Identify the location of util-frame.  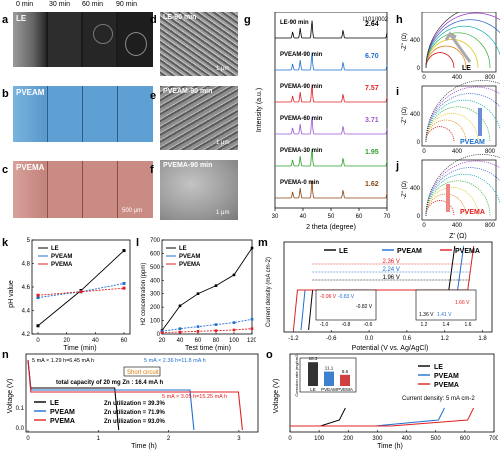
(142, 393).